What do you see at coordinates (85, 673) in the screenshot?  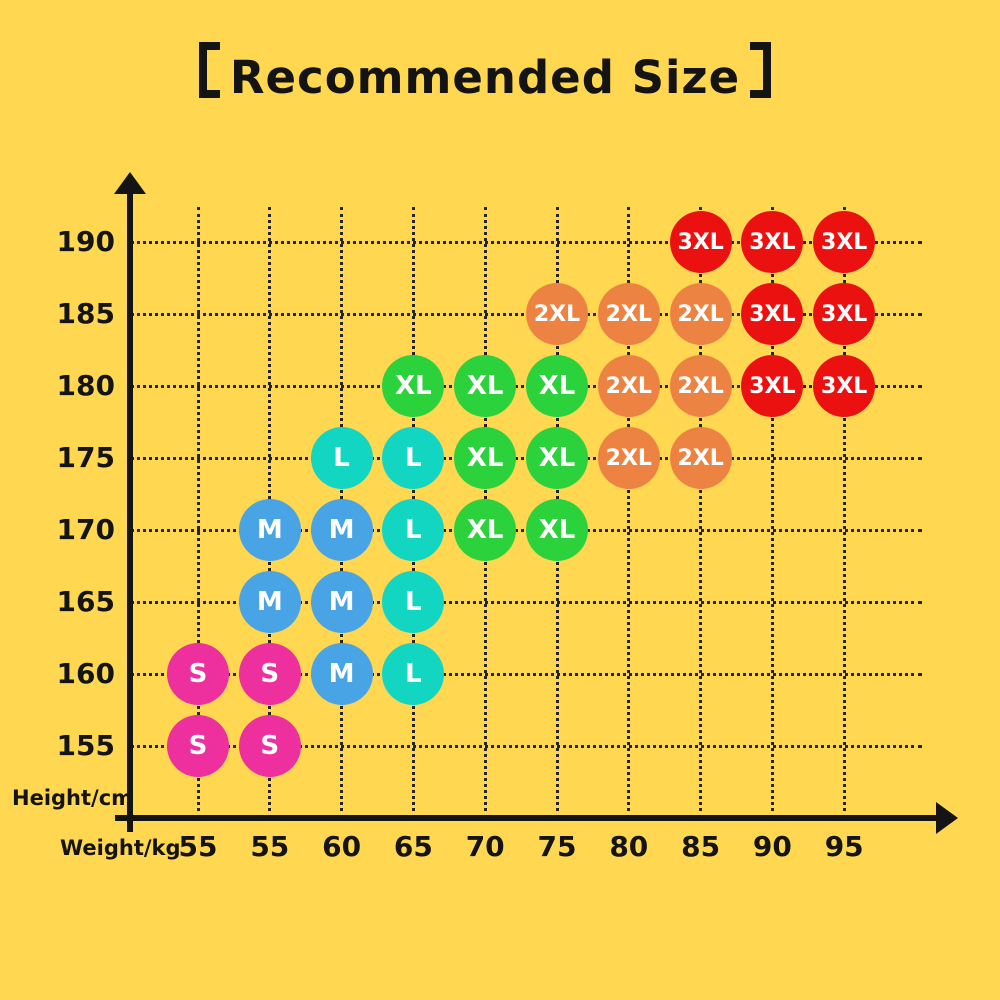 I see `y-tick-label: 160` at bounding box center [85, 673].